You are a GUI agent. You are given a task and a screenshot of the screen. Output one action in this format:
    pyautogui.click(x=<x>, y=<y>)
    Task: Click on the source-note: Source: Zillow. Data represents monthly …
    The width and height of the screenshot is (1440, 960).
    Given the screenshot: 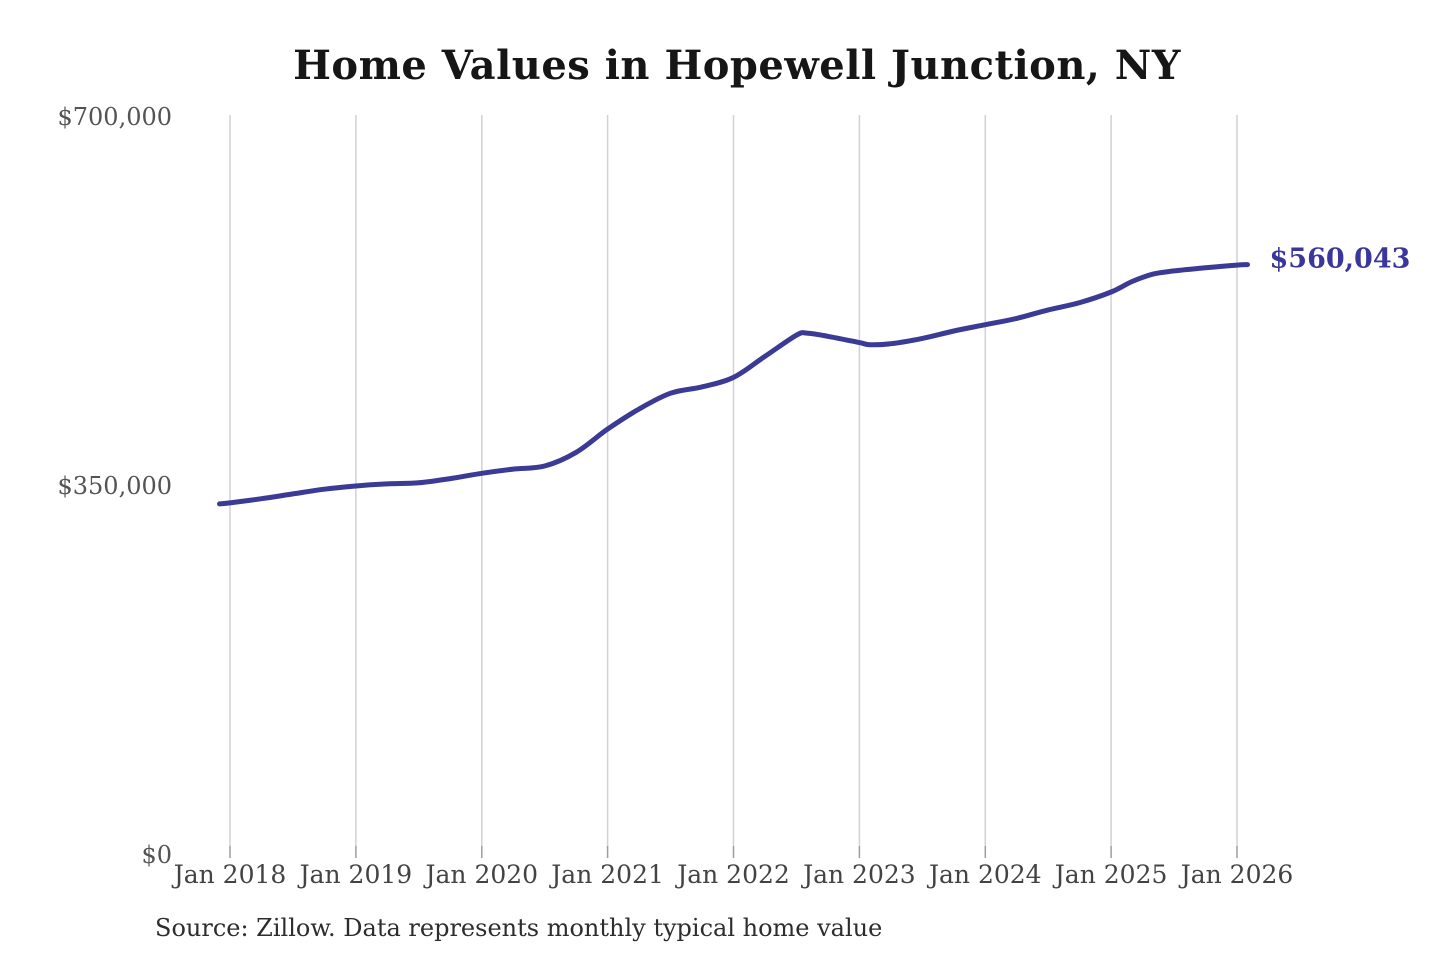 What is the action you would take?
    pyautogui.click(x=519, y=928)
    